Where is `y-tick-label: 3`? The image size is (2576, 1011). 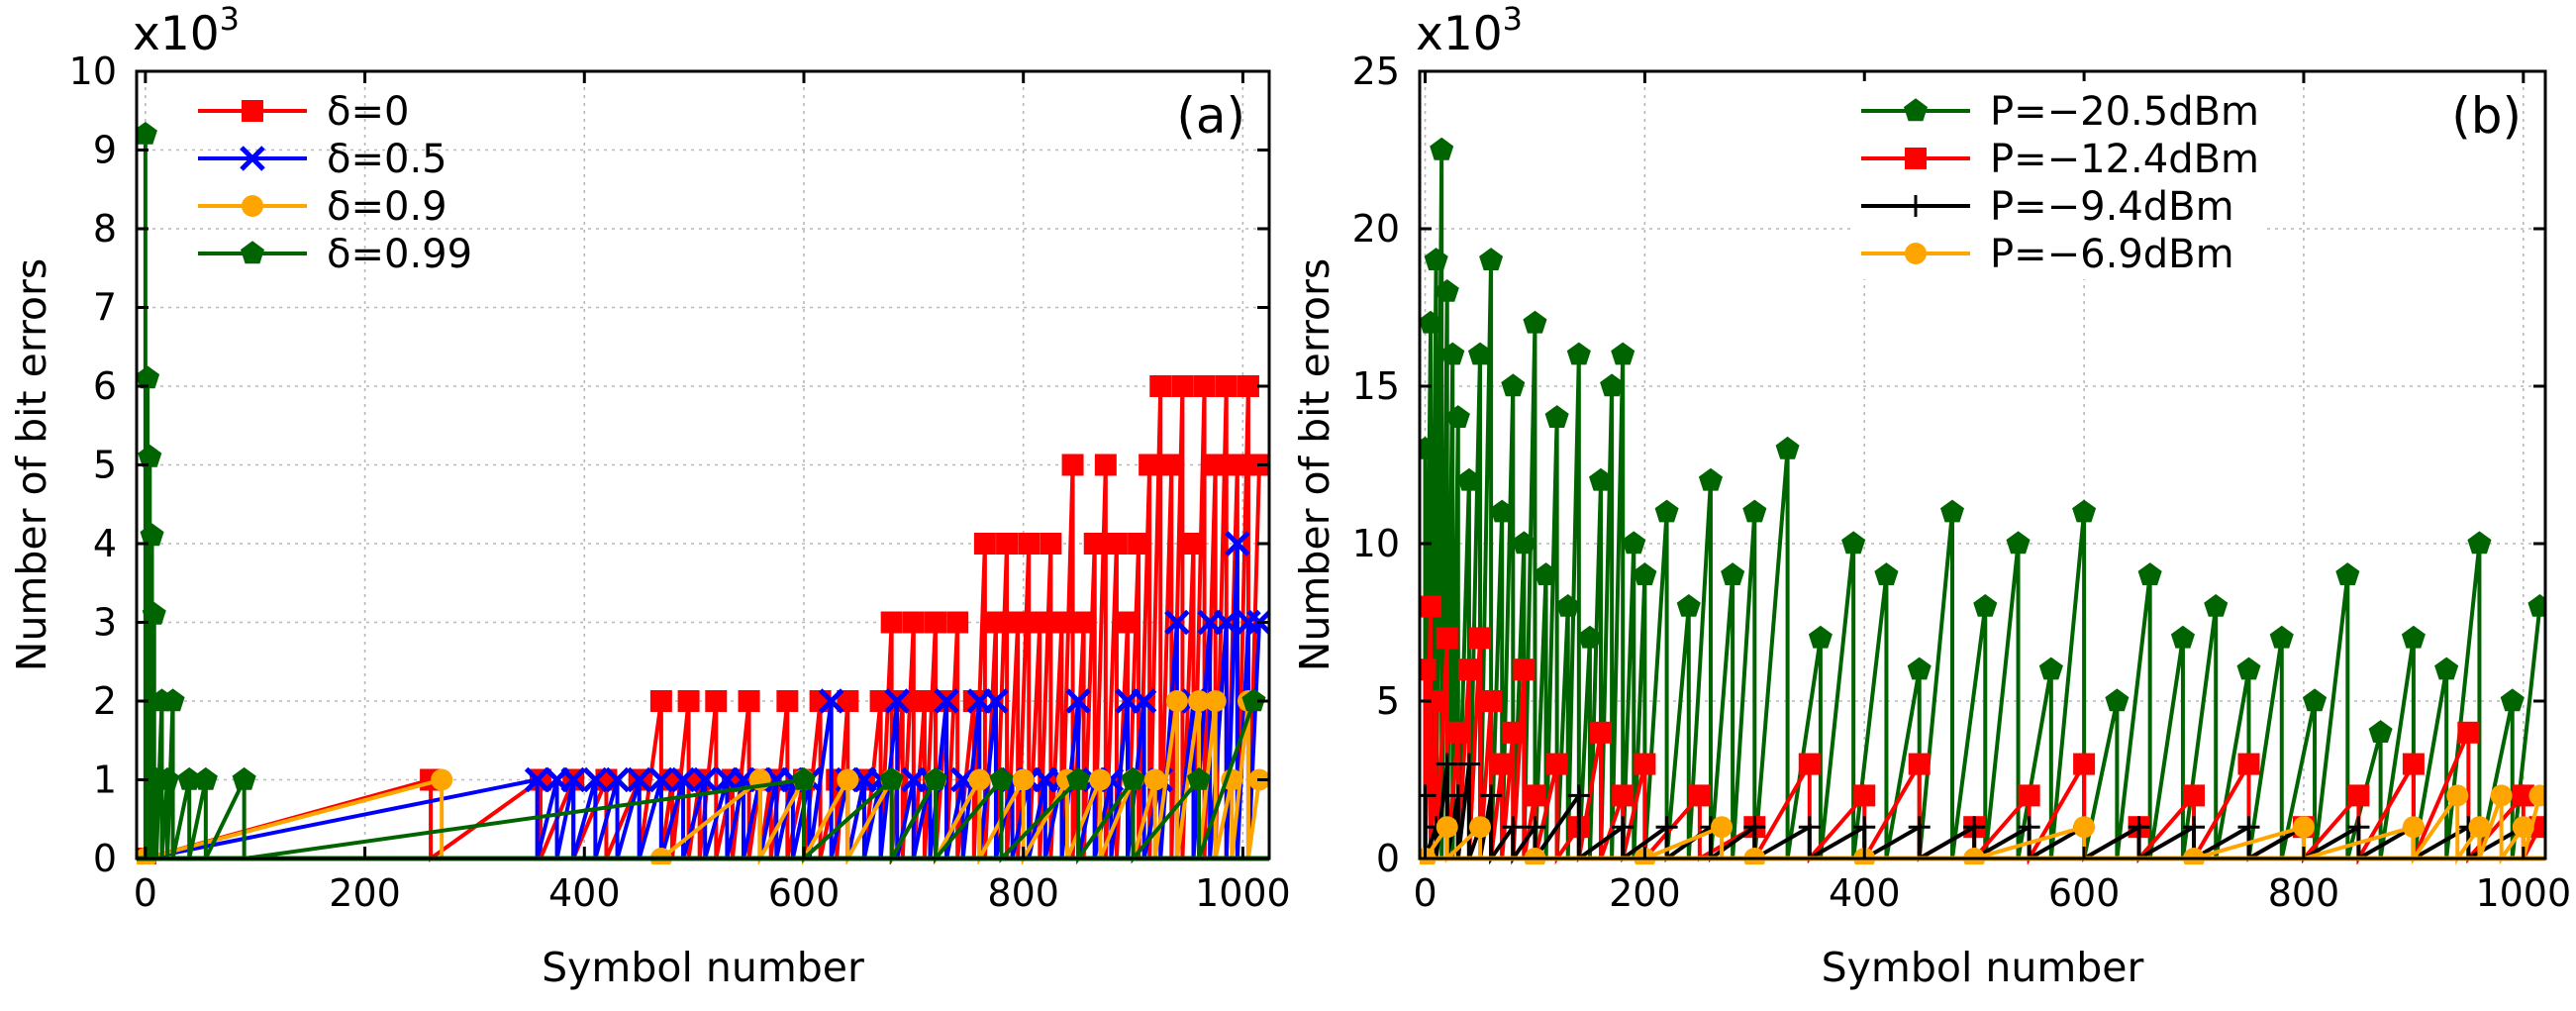
y-tick-label: 3 is located at coordinates (105, 623).